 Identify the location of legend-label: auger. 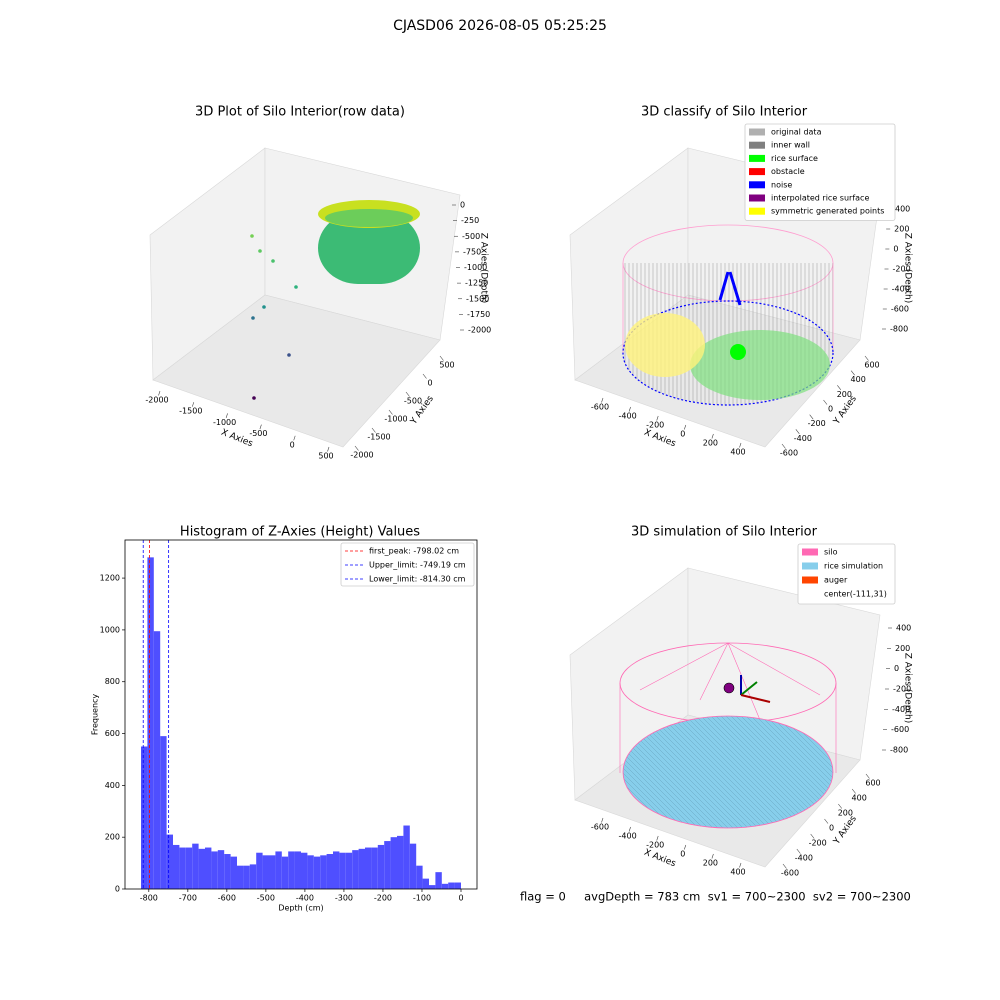
(836, 580).